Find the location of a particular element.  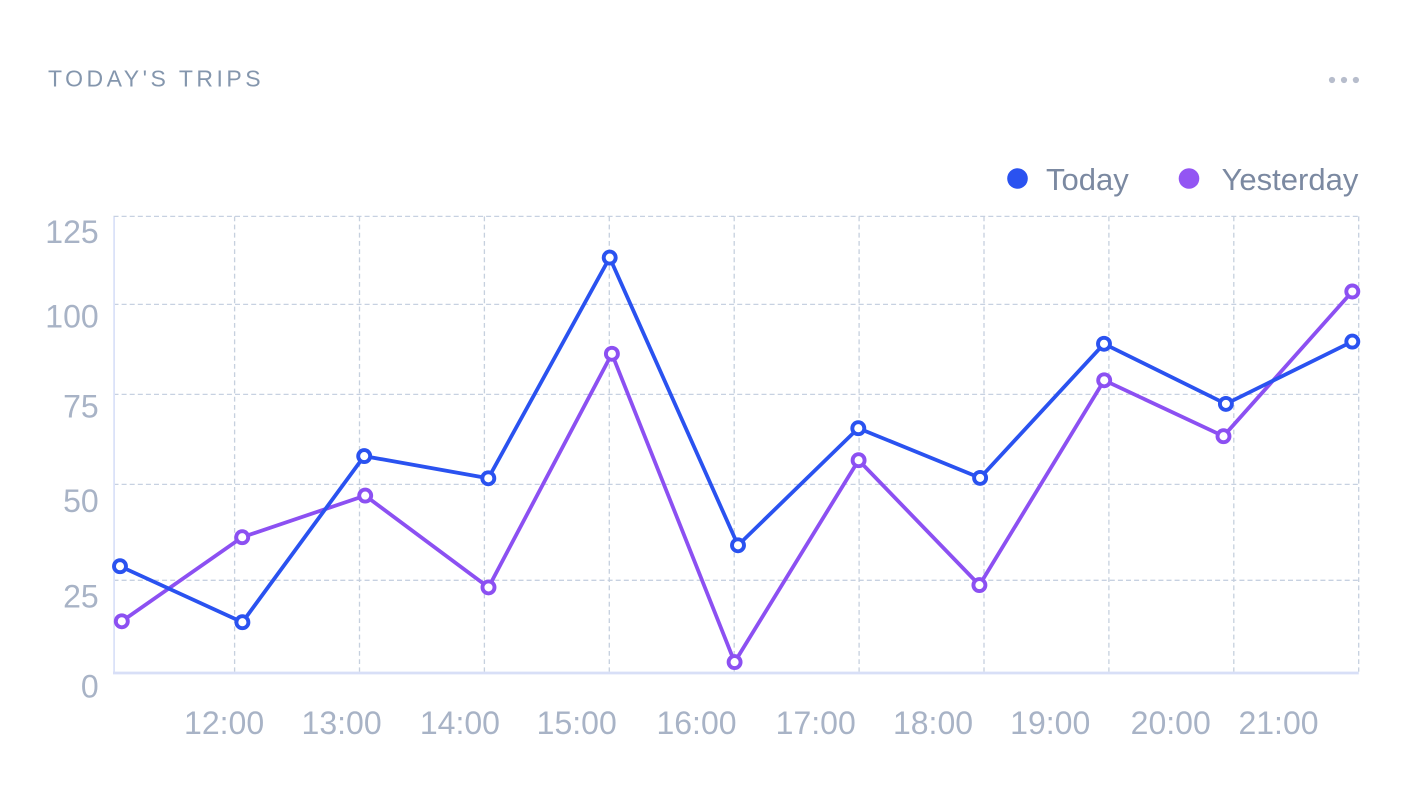

svg-text: 100 is located at coordinates (71, 316).